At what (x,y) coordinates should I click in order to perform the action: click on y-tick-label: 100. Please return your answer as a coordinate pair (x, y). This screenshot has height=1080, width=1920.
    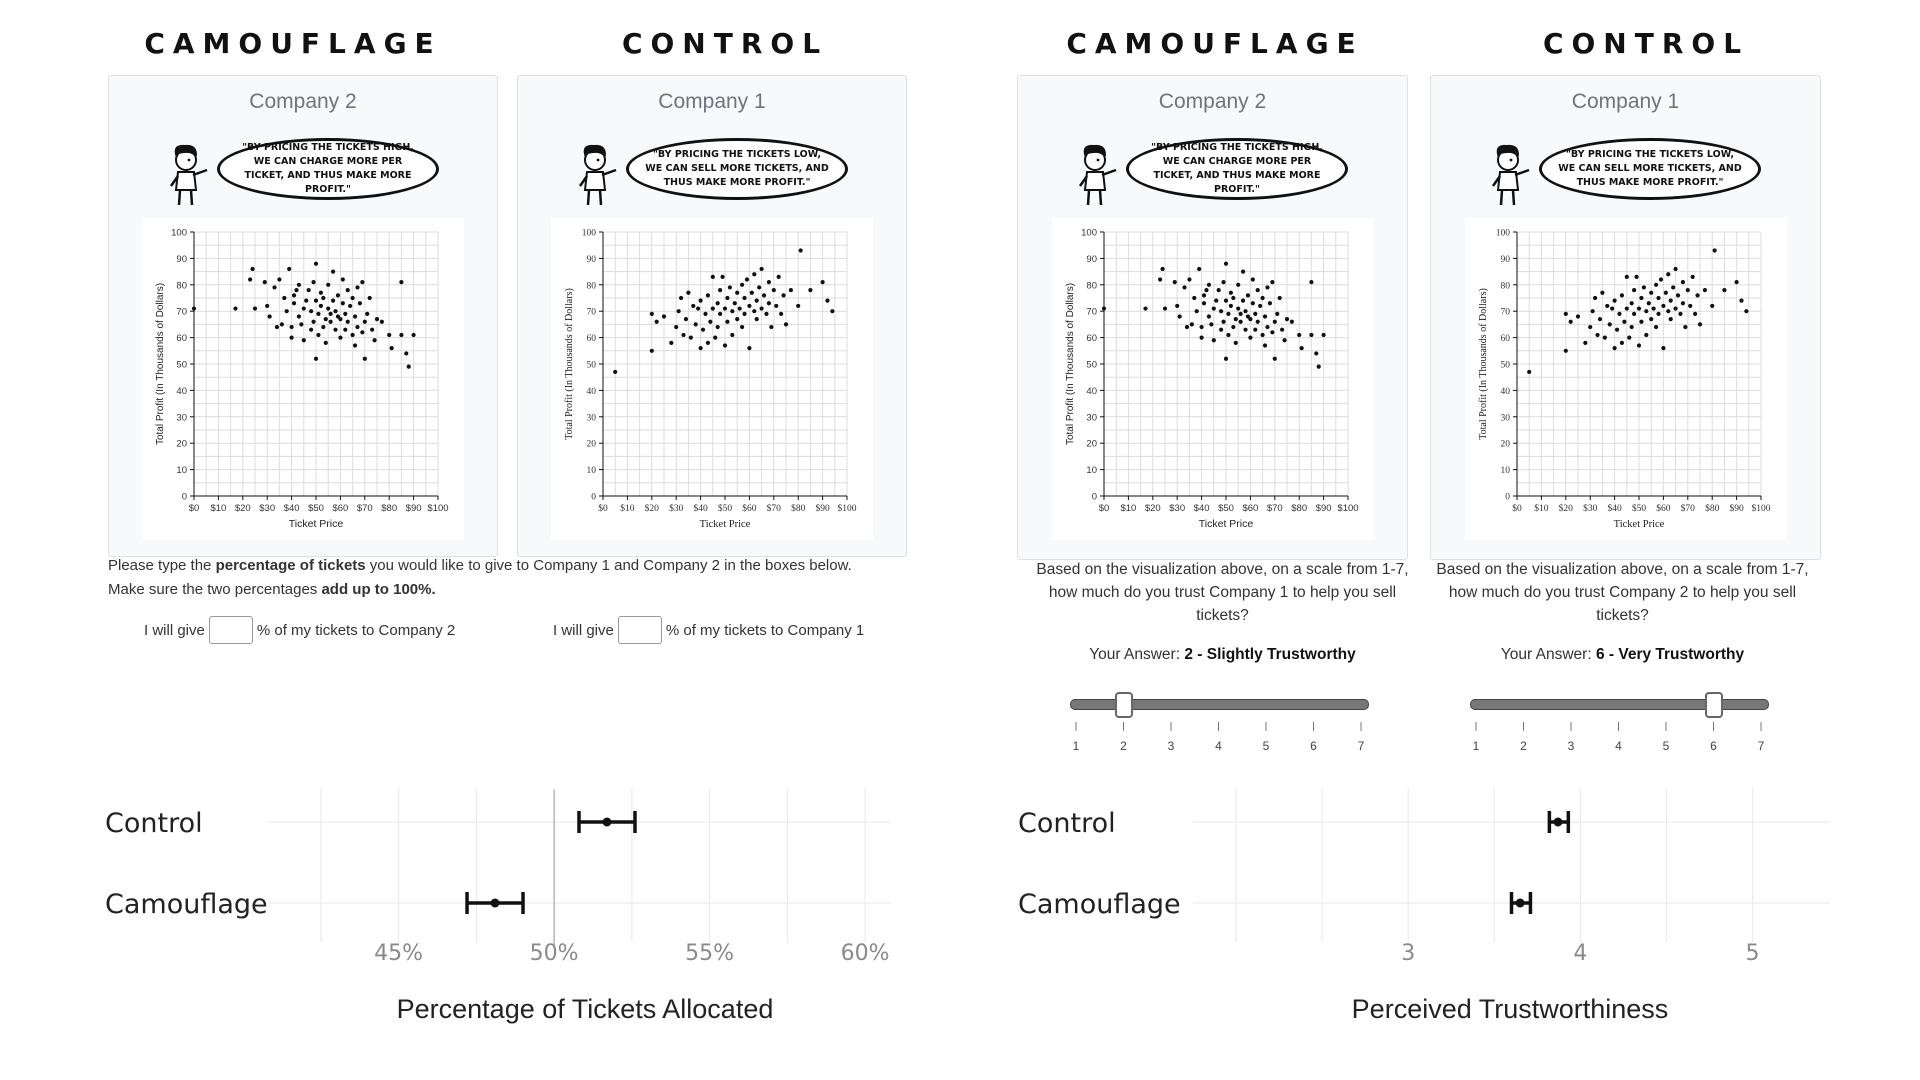
    Looking at the image, I should click on (1503, 234).